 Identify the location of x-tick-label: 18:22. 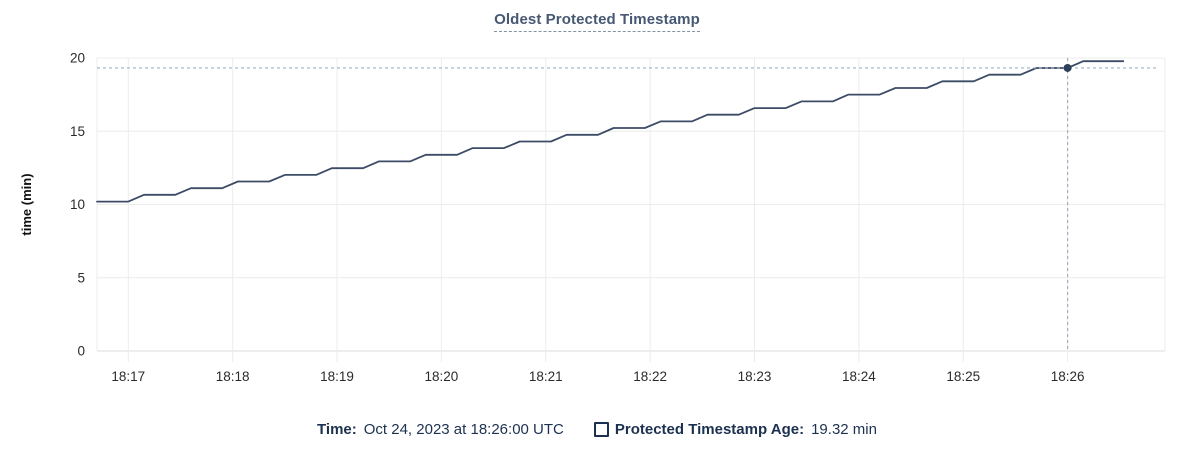
(650, 376).